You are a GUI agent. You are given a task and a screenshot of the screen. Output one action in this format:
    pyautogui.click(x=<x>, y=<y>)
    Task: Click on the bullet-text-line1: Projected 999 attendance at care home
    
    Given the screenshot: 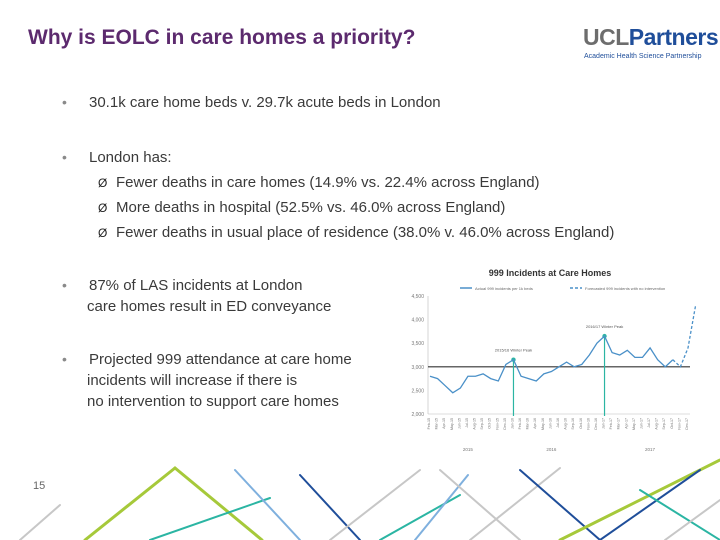 What is the action you would take?
    pyautogui.click(x=220, y=359)
    